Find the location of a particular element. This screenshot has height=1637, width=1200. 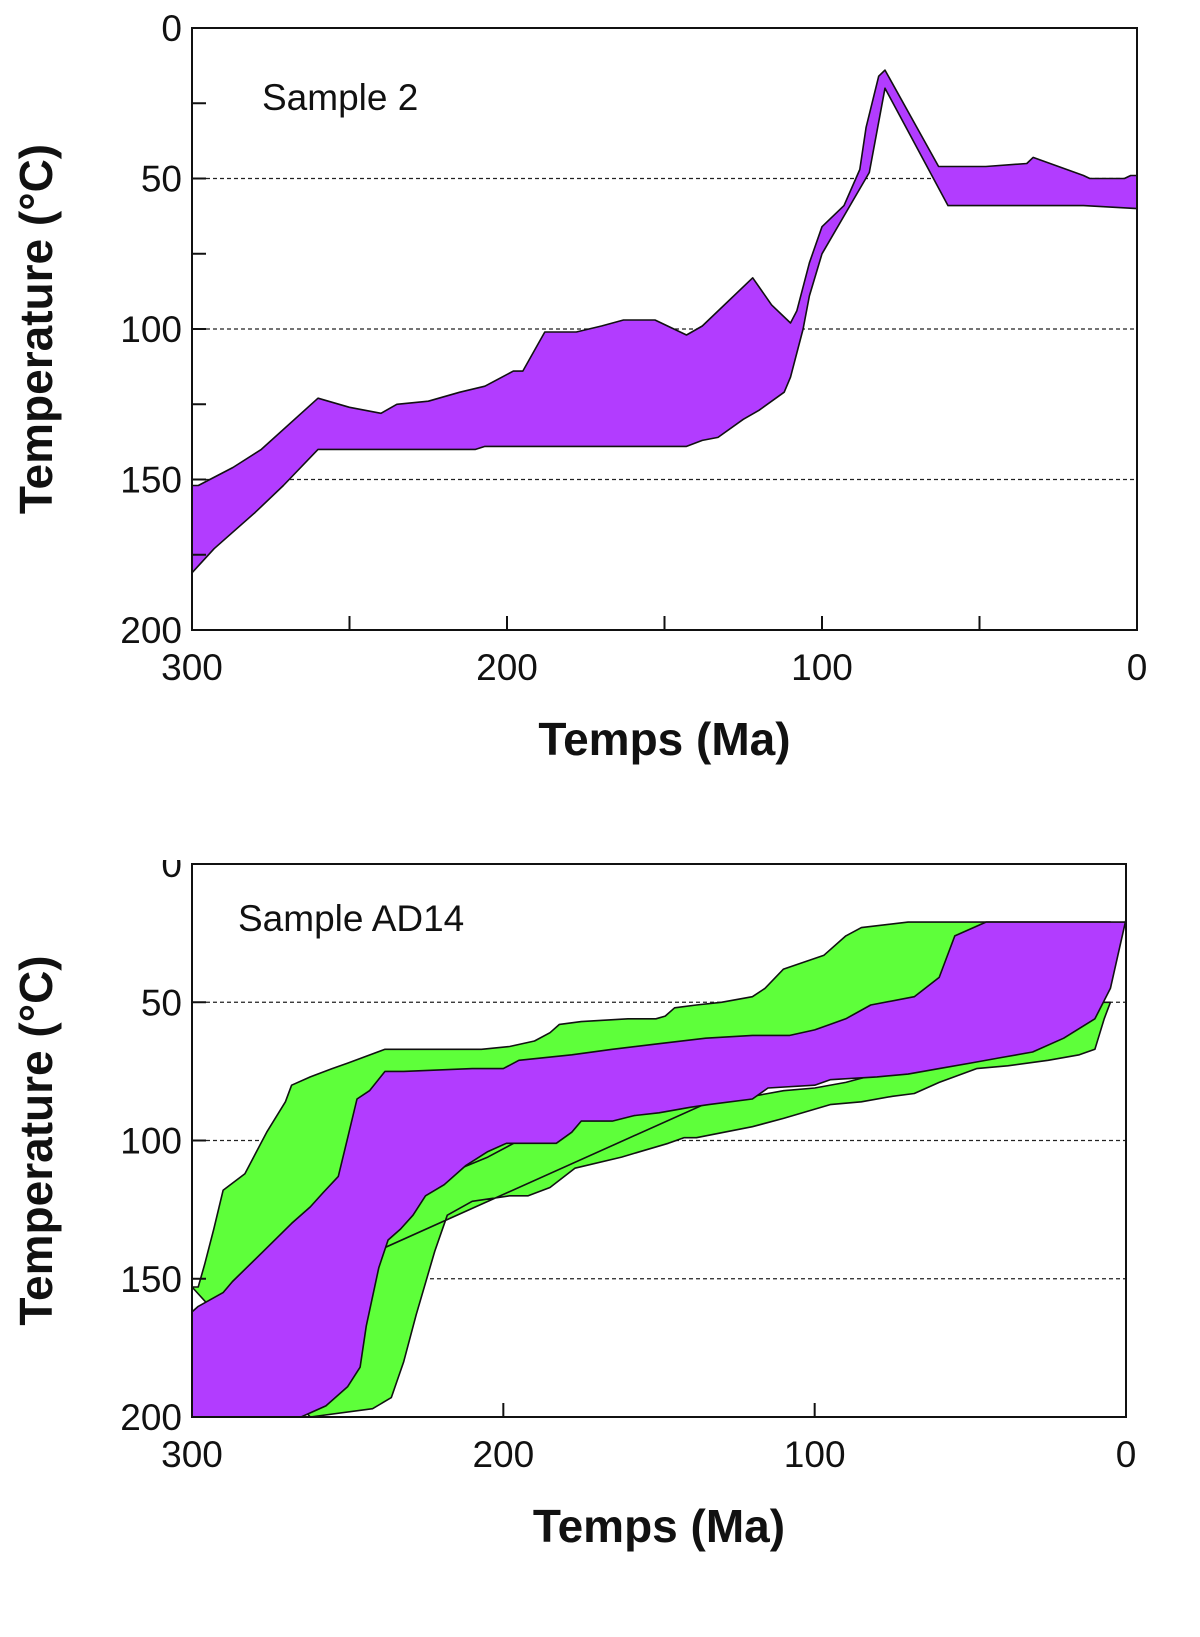

sample-label: Sample AD14 is located at coordinates (351, 918).